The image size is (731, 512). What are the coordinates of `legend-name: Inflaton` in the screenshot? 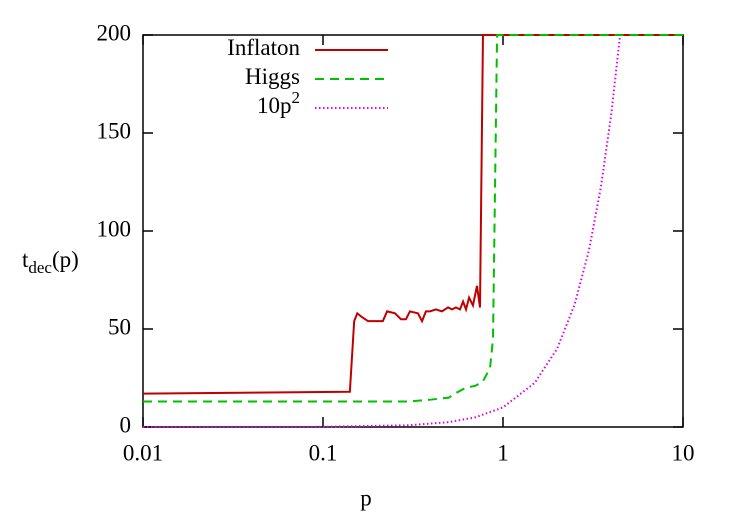 It's located at (263, 47).